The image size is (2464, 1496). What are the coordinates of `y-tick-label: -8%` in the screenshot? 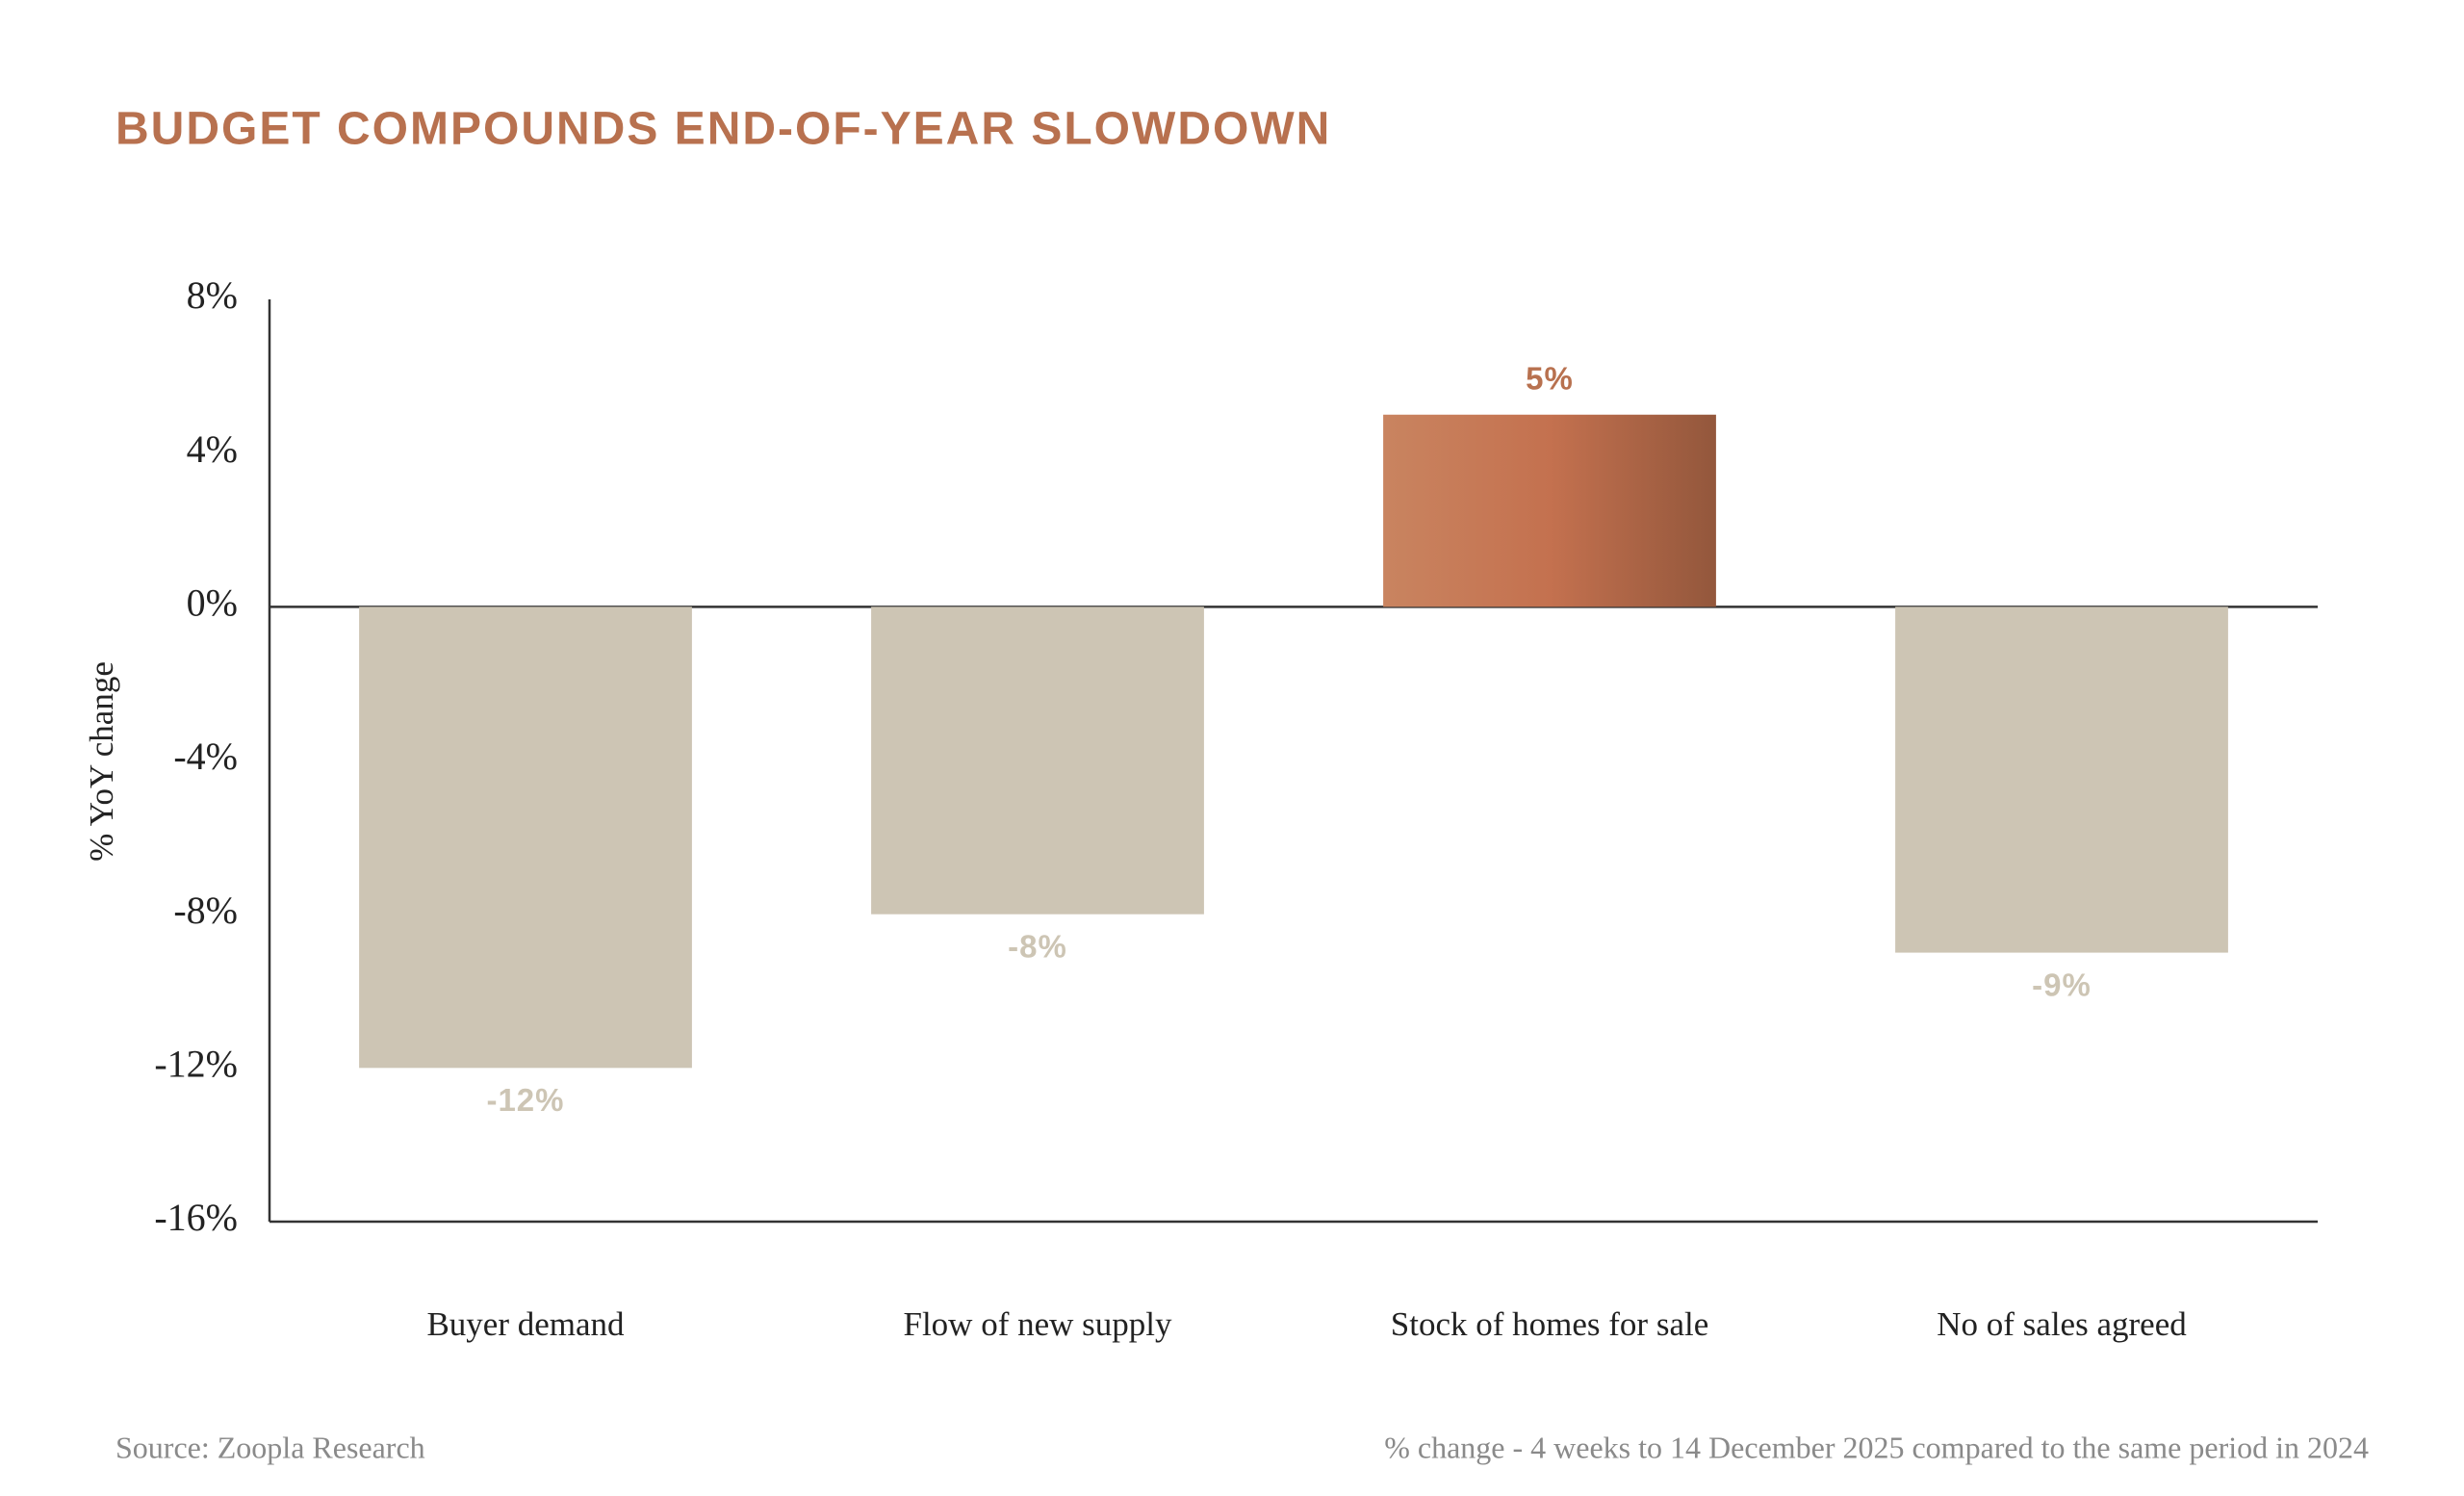 It's located at (205, 911).